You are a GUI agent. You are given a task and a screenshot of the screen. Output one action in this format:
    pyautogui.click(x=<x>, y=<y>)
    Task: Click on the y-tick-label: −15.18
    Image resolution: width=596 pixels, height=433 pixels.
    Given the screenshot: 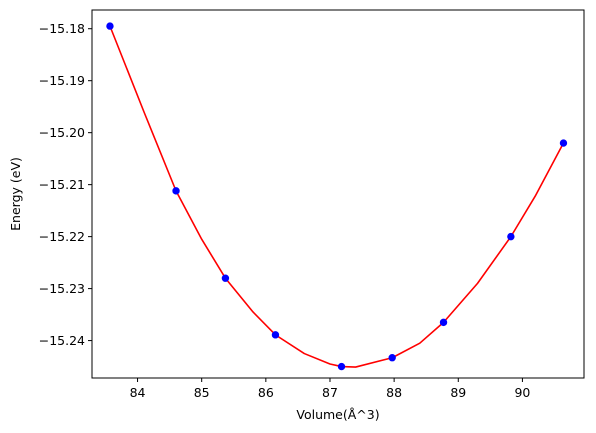 What is the action you would take?
    pyautogui.click(x=62, y=28)
    